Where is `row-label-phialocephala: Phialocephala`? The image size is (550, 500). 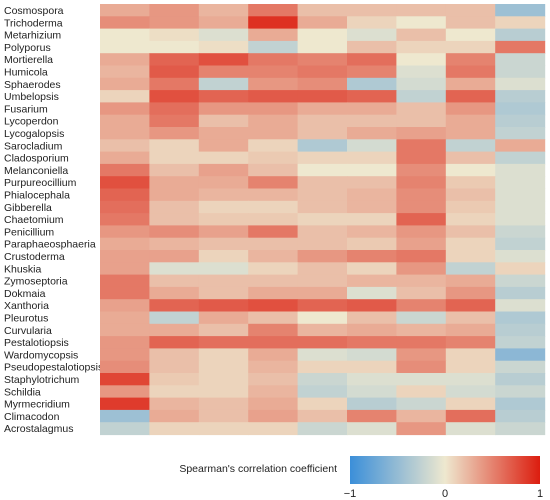 row-label-phialocephala: Phialocephala is located at coordinates (37, 196).